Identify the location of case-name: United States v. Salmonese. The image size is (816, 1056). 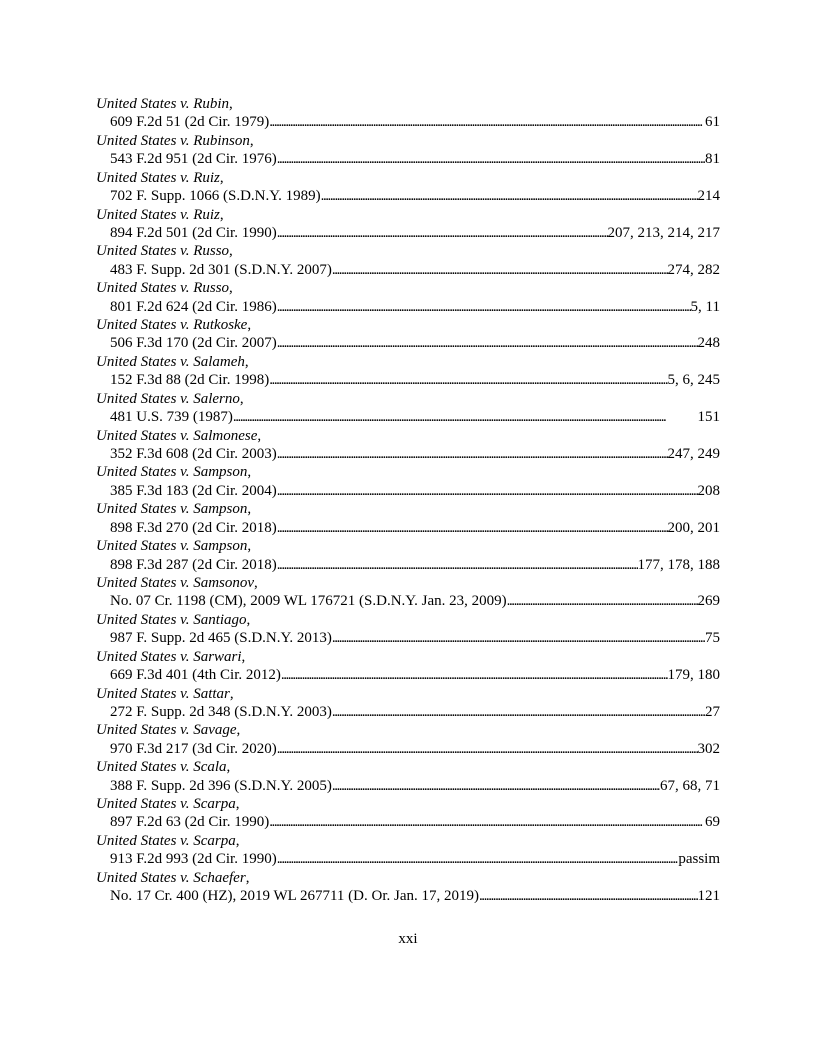
(177, 435).